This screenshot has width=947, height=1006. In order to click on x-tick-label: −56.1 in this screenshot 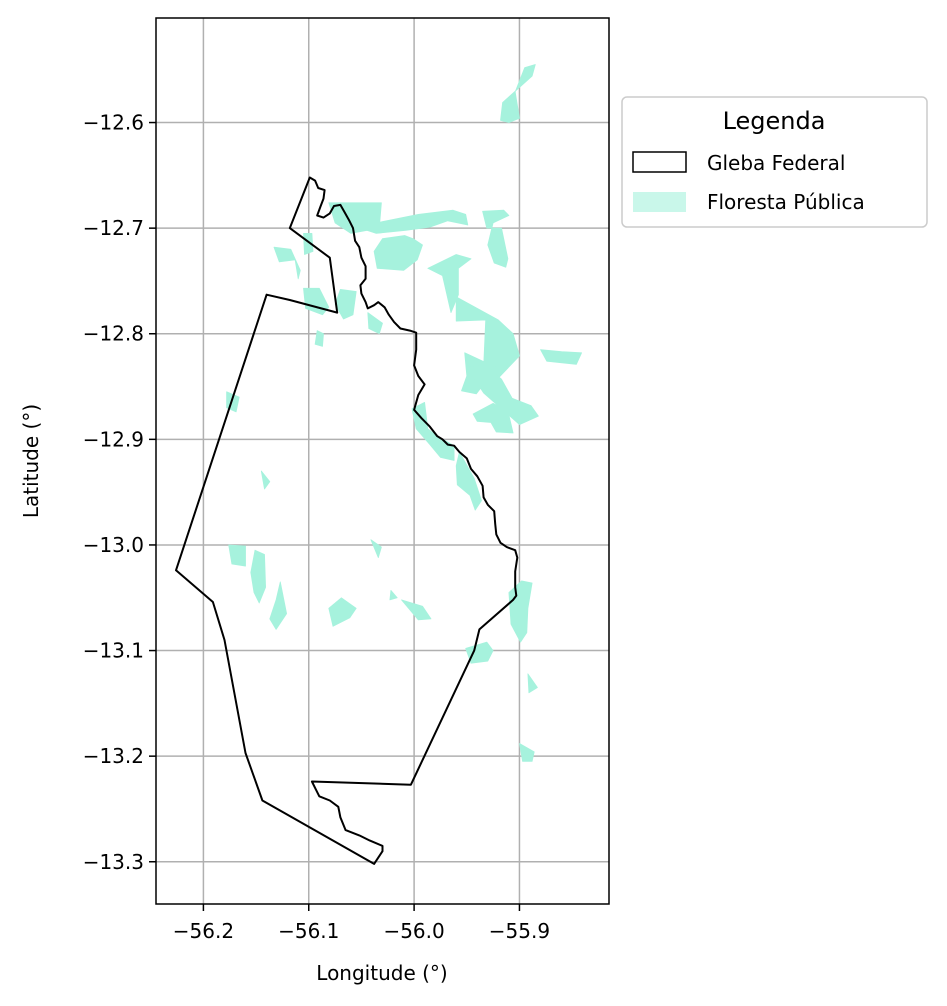, I will do `click(308, 931)`.